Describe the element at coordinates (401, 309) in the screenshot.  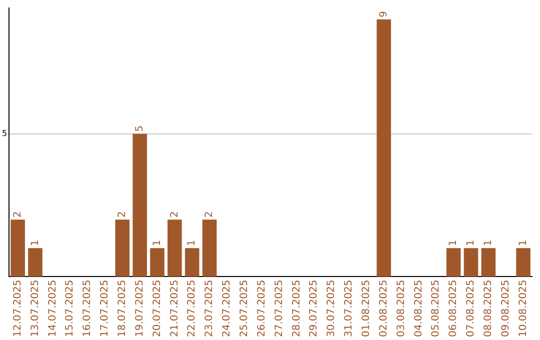
I see `x-tick-label: 03.08.2025` at that location.